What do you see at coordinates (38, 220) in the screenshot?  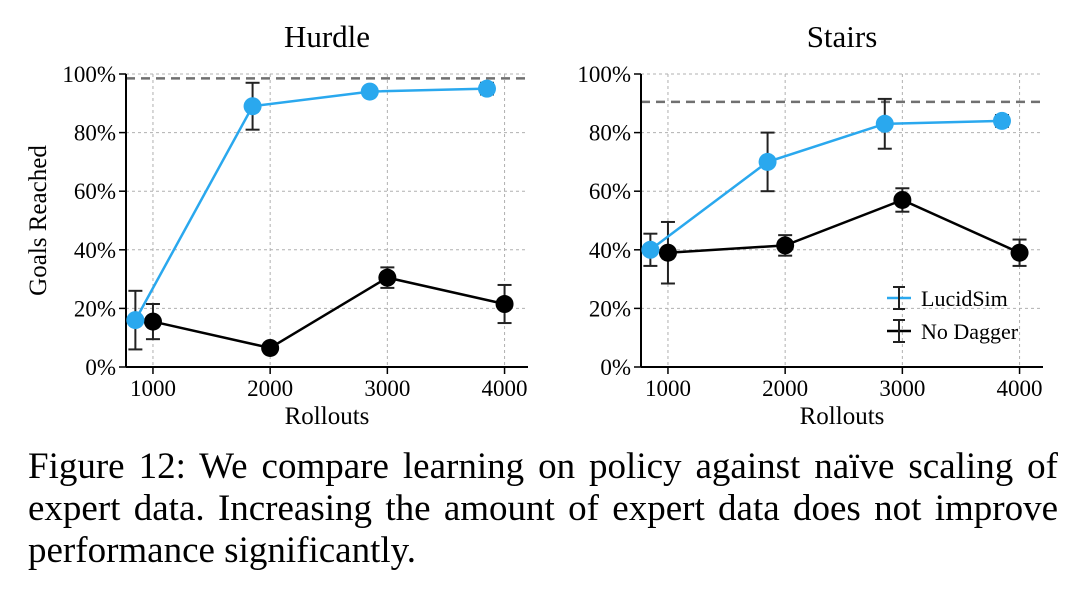 I see `y-axis-label: Goals Reached` at bounding box center [38, 220].